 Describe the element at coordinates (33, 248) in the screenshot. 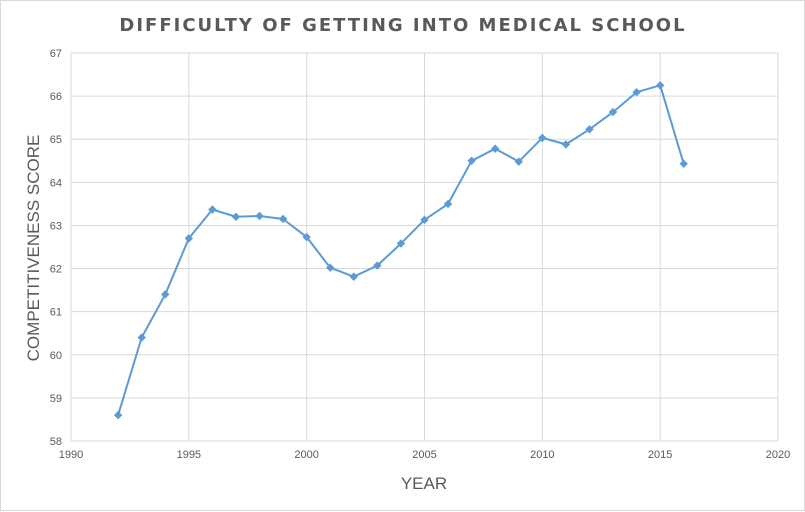

I see `y-axis-title: COMPETITIVENESS SCORE` at that location.